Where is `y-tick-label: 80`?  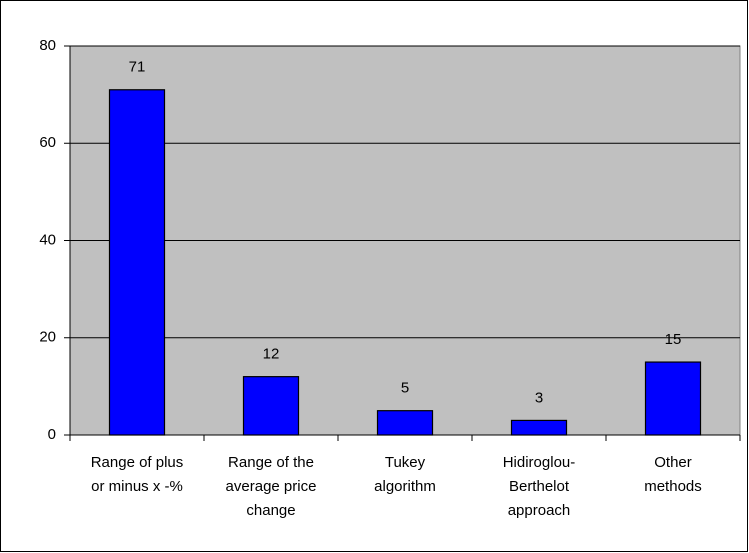 y-tick-label: 80 is located at coordinates (47, 45).